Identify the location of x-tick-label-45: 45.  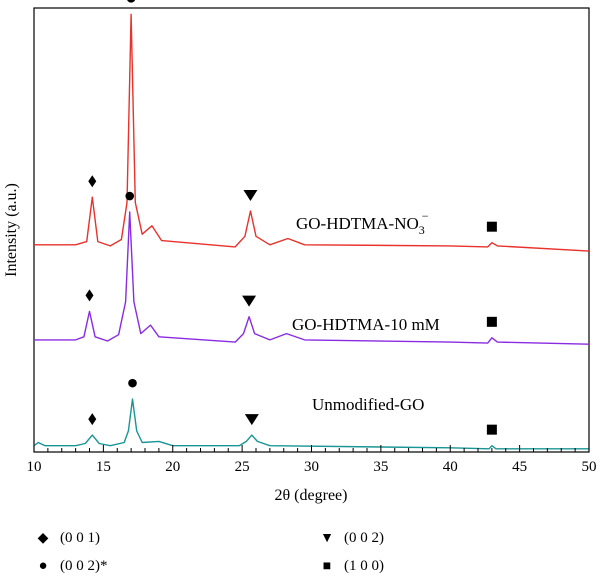
(519, 467).